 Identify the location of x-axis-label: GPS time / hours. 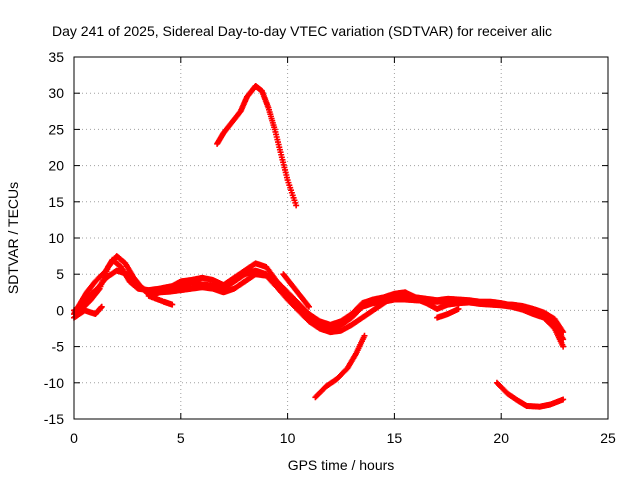
(341, 465).